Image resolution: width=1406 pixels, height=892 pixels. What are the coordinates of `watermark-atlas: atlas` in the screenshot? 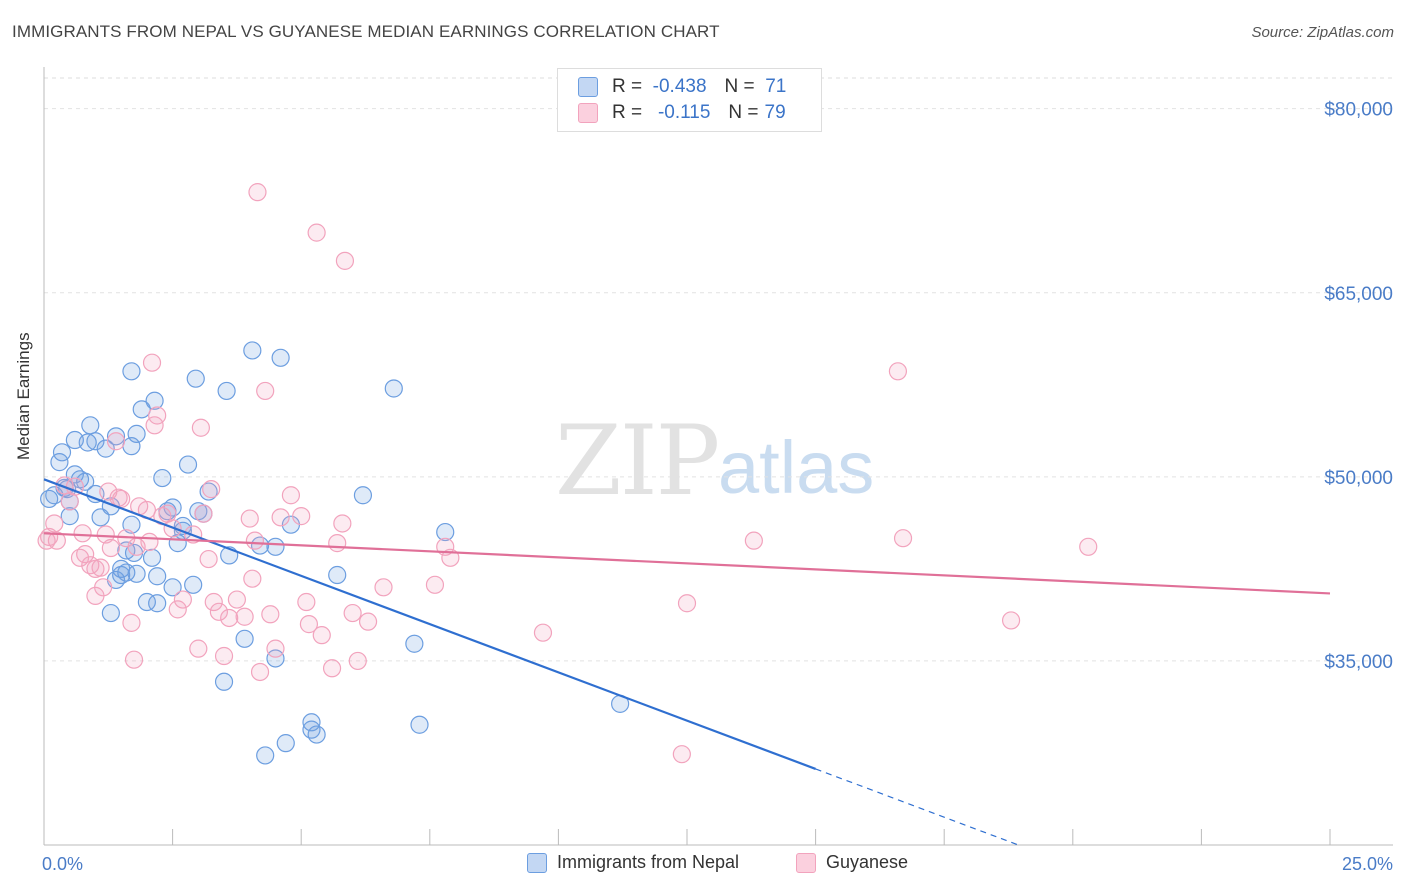 It's located at (796, 467).